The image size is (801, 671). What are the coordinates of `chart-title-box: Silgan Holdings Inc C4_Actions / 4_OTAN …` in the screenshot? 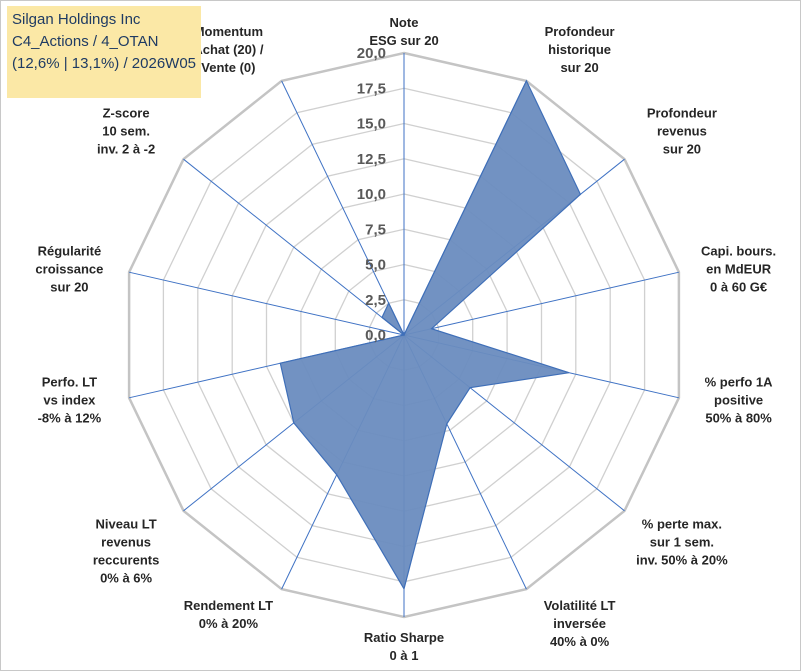 It's located at (104, 52).